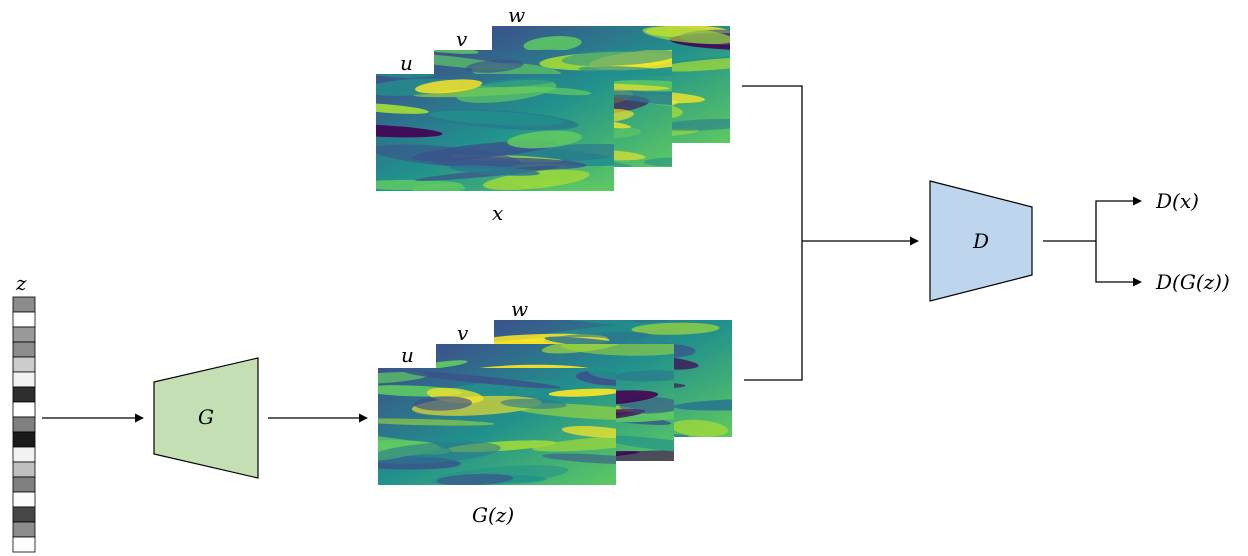  I want to click on generated-w-label: w, so click(519, 309).